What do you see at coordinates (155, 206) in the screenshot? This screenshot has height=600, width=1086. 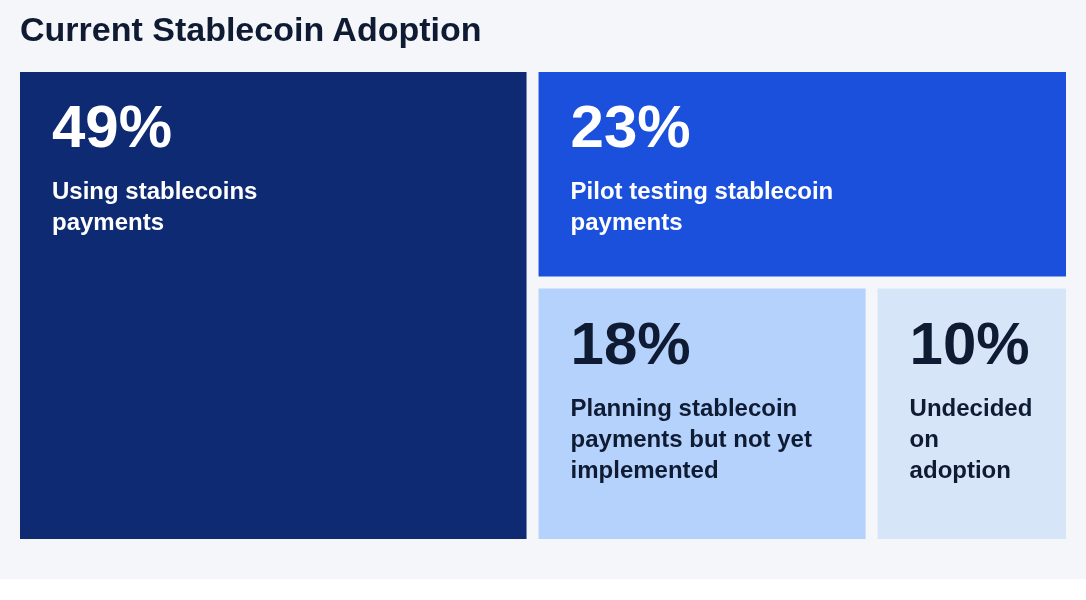 I see `category-label: Using stablecoins payments` at bounding box center [155, 206].